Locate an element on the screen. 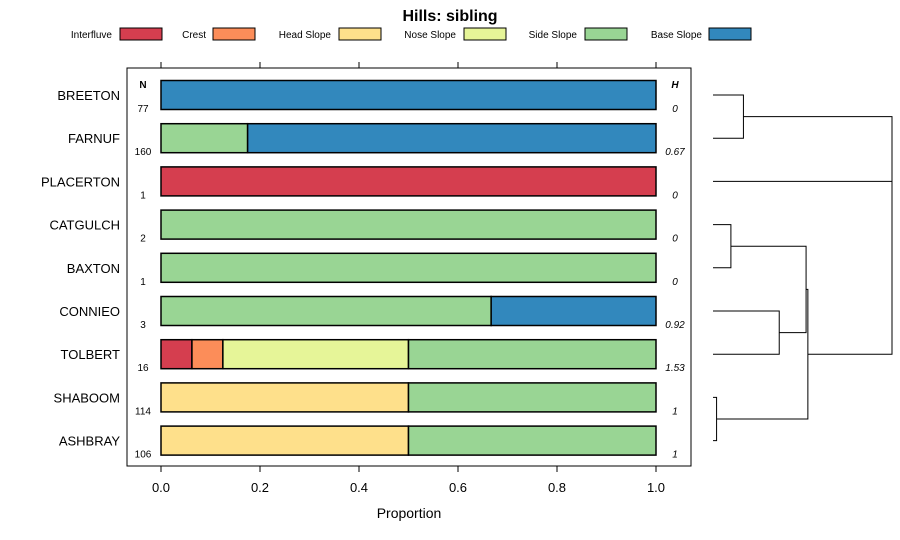 Image resolution: width=900 pixels, height=540 pixels. bar-tolbert-crest is located at coordinates (207, 354).